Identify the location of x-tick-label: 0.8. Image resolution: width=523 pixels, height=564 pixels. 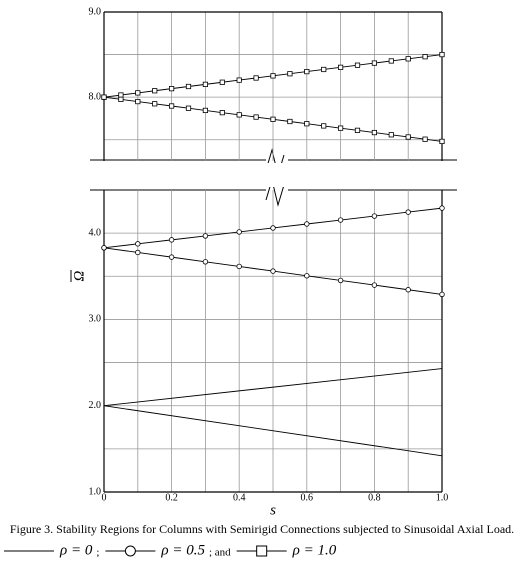
(374, 497).